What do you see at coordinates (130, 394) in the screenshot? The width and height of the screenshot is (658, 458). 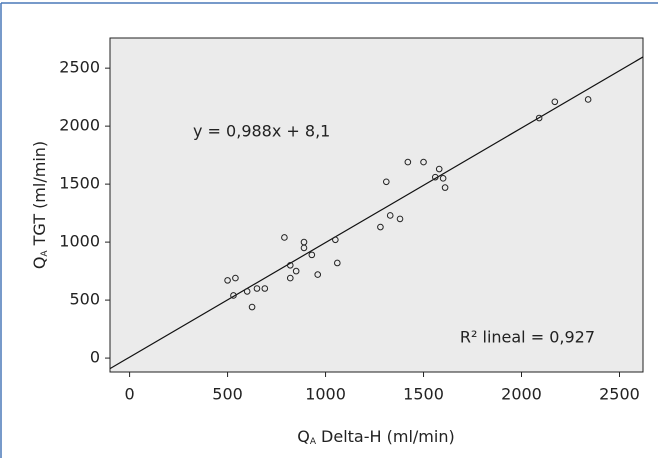 I see `x-tick-label: 0` at bounding box center [130, 394].